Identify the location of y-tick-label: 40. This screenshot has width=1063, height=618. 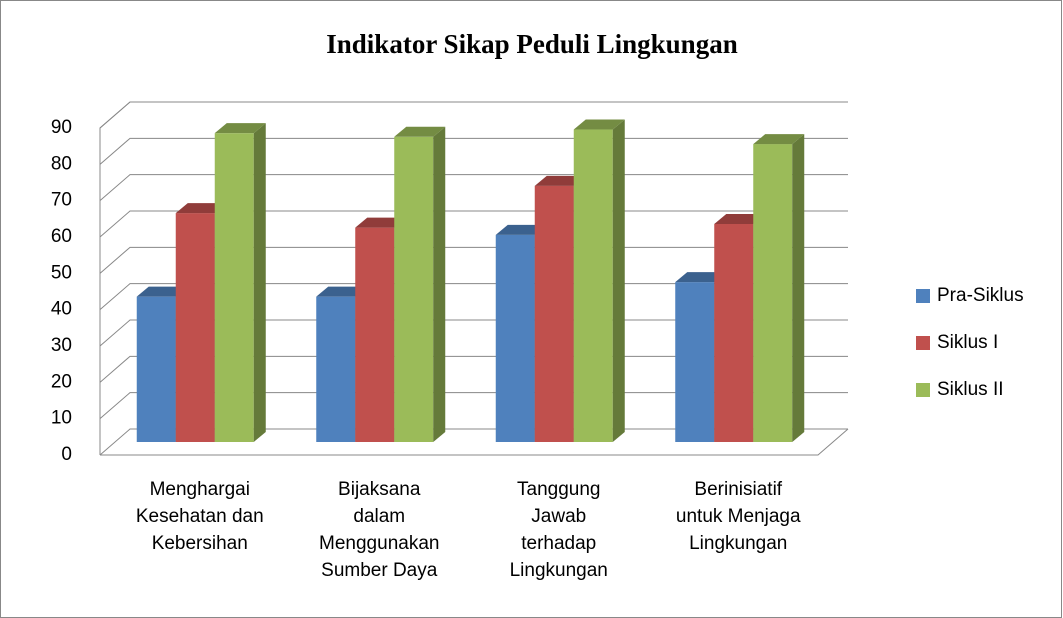
(61, 309).